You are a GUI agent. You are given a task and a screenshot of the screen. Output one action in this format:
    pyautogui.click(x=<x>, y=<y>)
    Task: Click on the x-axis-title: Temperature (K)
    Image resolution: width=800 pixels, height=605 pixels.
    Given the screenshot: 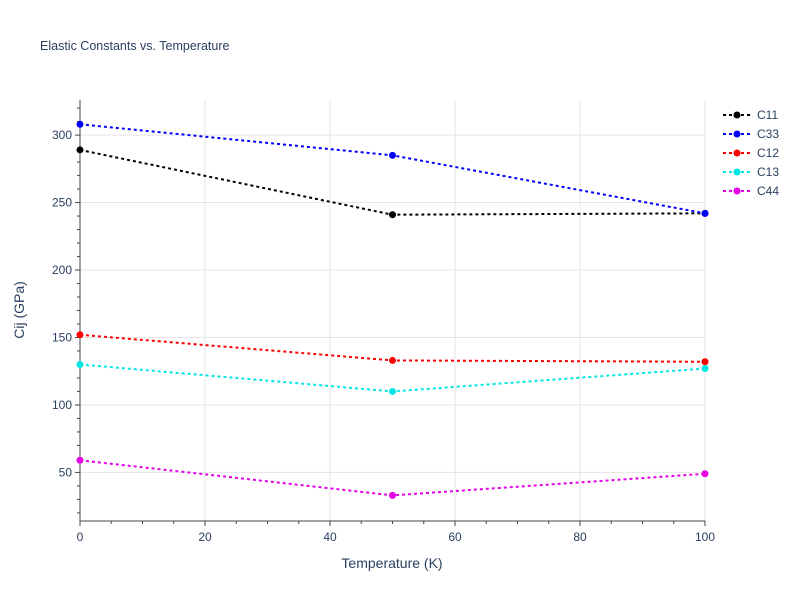 What is the action you would take?
    pyautogui.click(x=391, y=563)
    